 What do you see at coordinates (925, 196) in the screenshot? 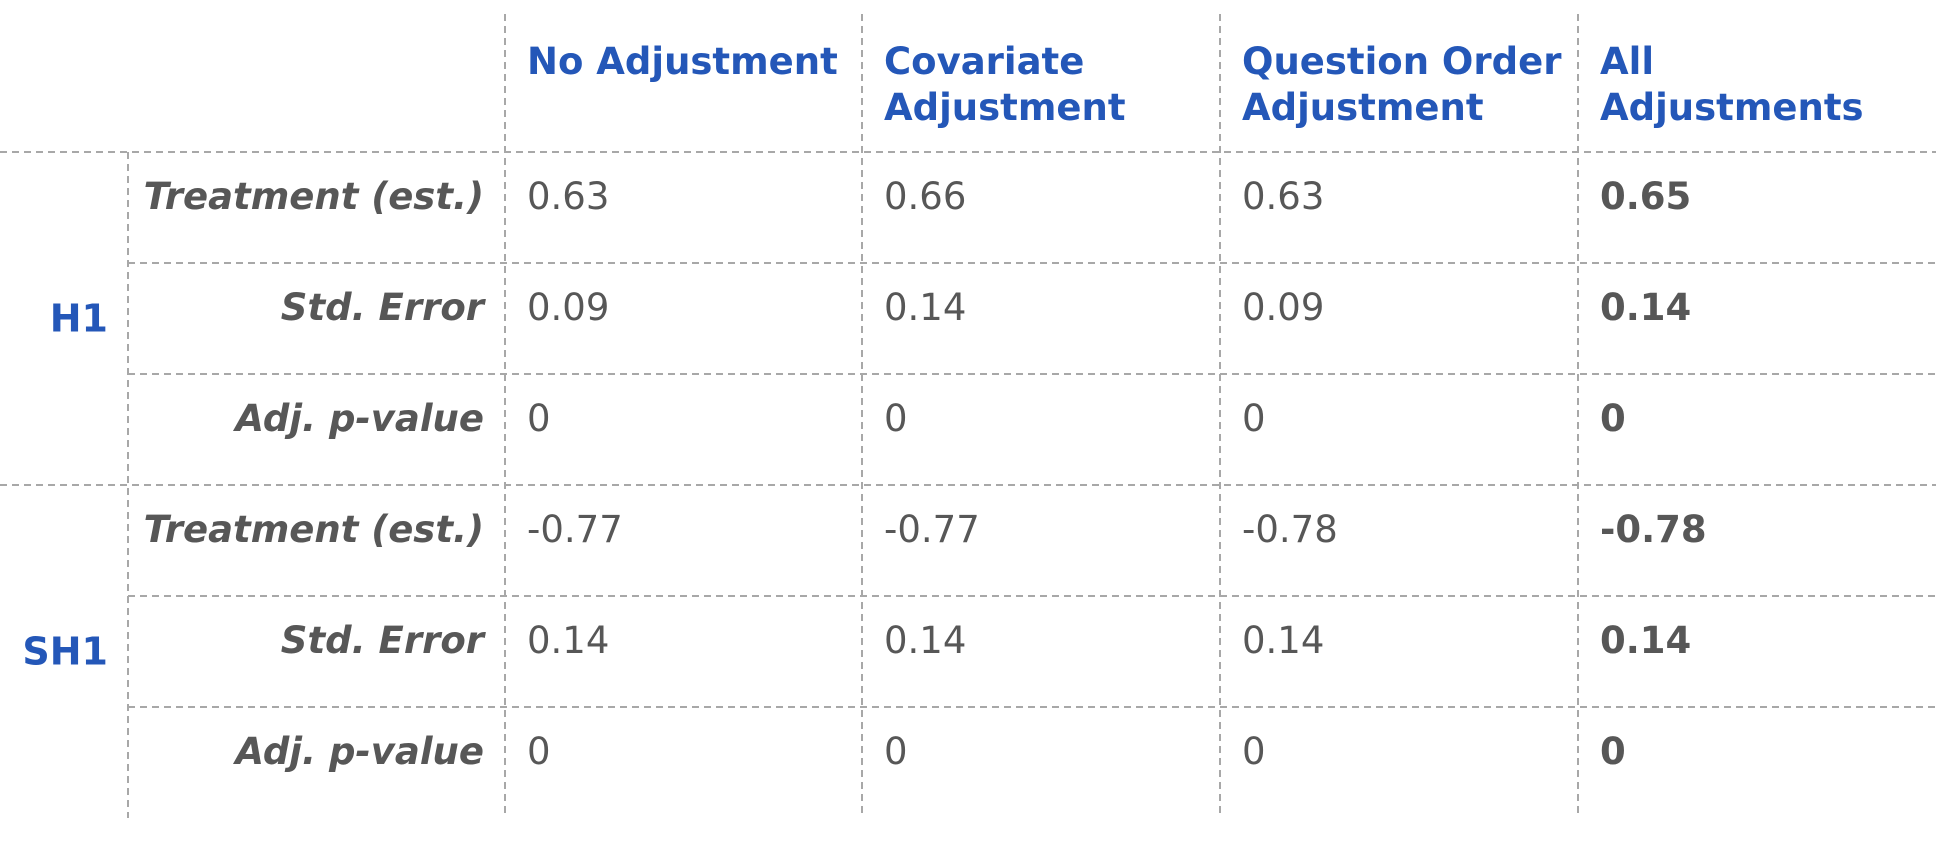
I see `cell-h1-treatment-est-covariate-adjustment: 0.66` at bounding box center [925, 196].